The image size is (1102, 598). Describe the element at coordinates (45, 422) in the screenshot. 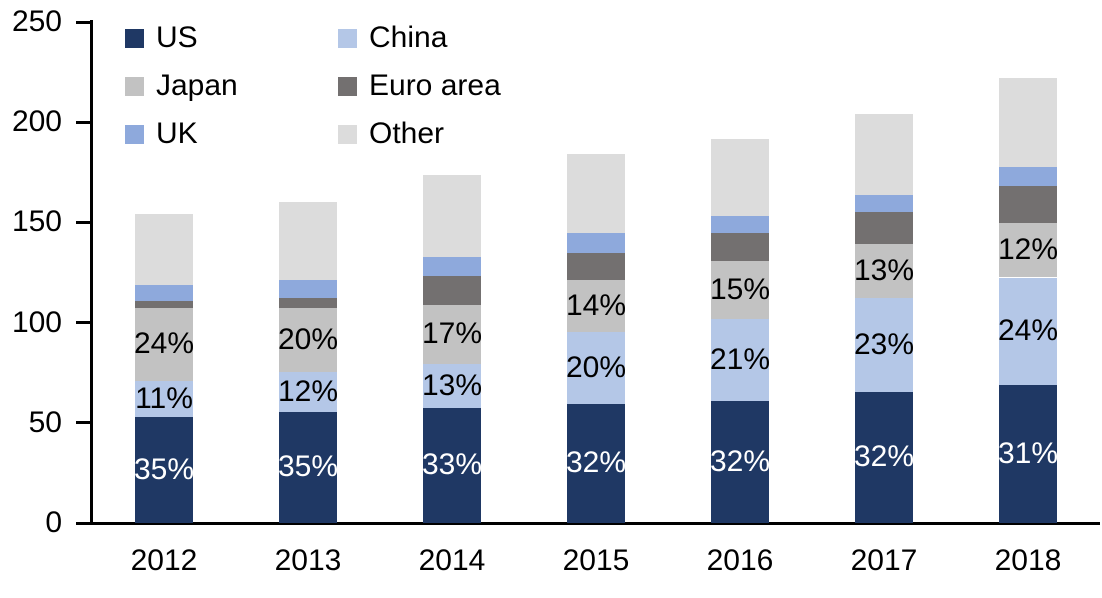

I see `y-tick-label: 50` at that location.